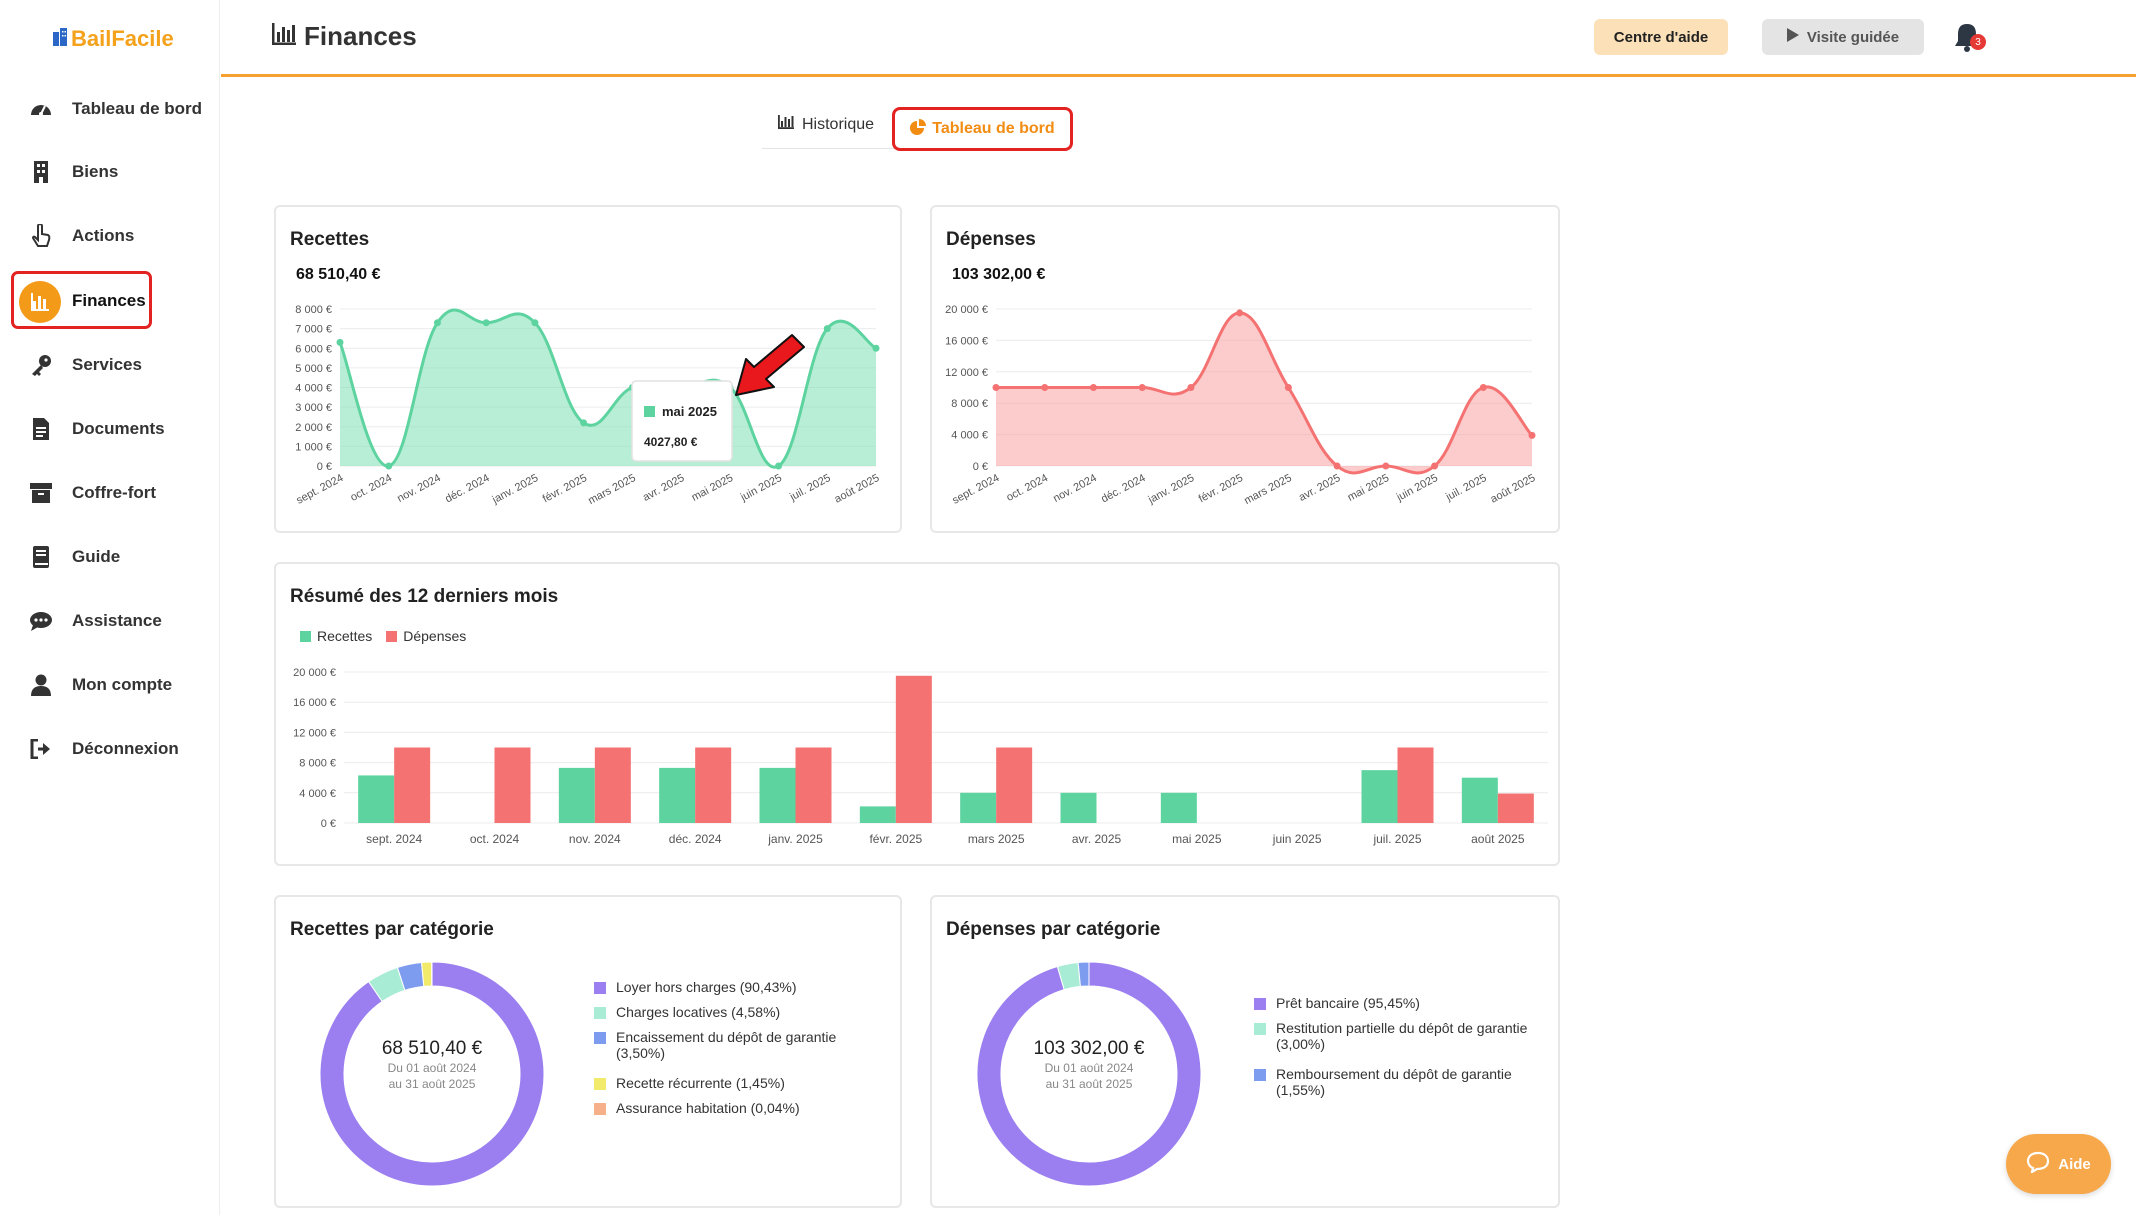 This screenshot has height=1215, width=2136. What do you see at coordinates (328, 824) in the screenshot?
I see `y-tick-label: 0 €` at bounding box center [328, 824].